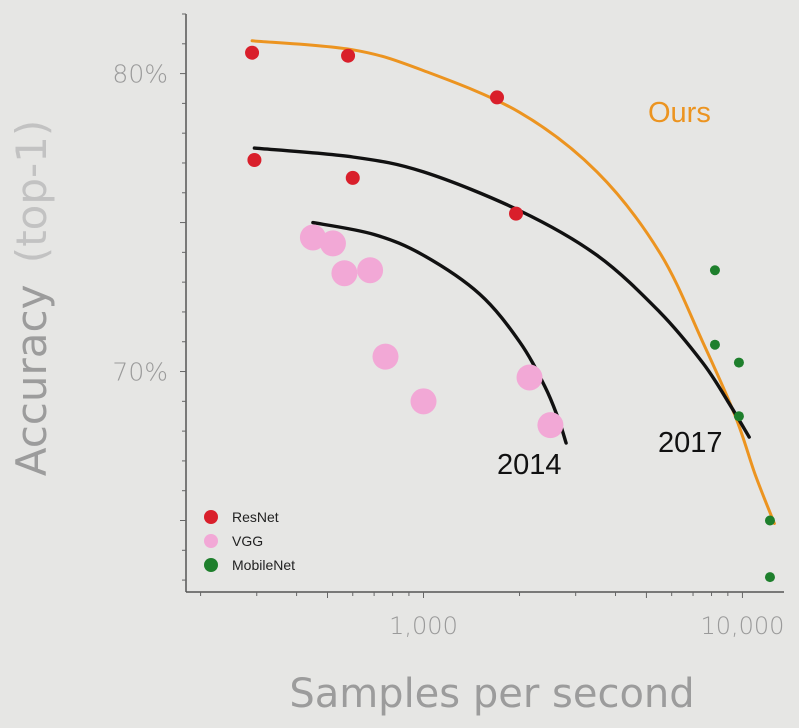  What do you see at coordinates (610, 289) in the screenshot?
I see `curve-labels: Ours 2017 2014` at bounding box center [610, 289].